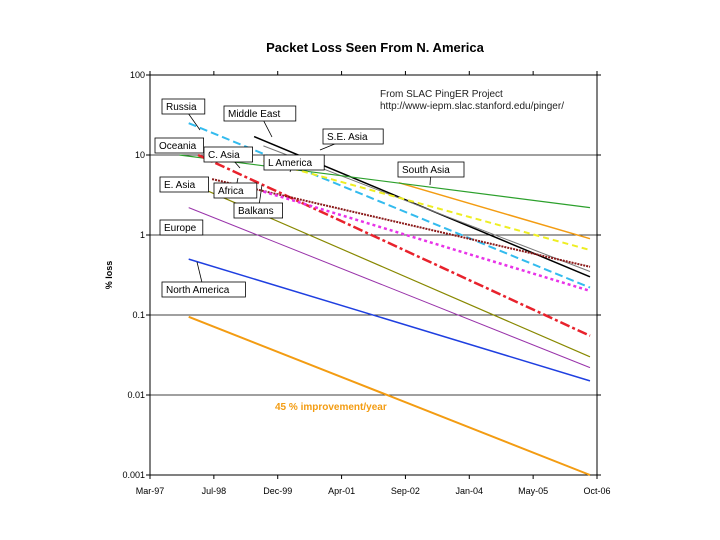 This screenshot has width=720, height=540. I want to click on series-label: Oceania, so click(178, 146).